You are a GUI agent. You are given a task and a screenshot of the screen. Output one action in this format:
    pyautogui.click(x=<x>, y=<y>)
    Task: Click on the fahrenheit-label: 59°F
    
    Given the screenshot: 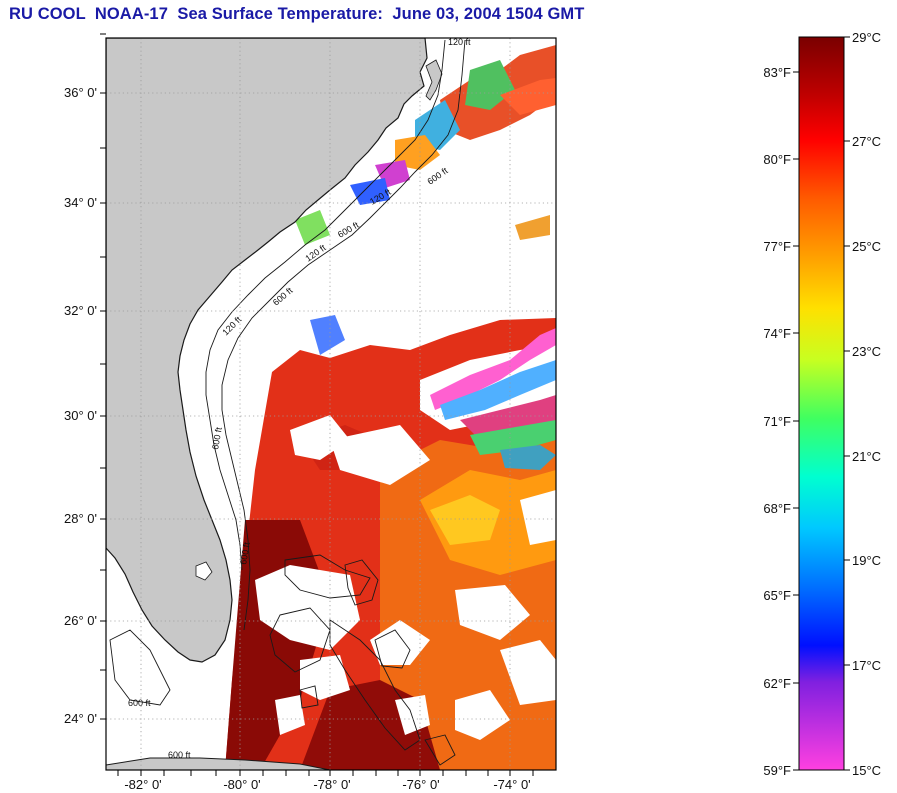 What is the action you would take?
    pyautogui.click(x=777, y=770)
    